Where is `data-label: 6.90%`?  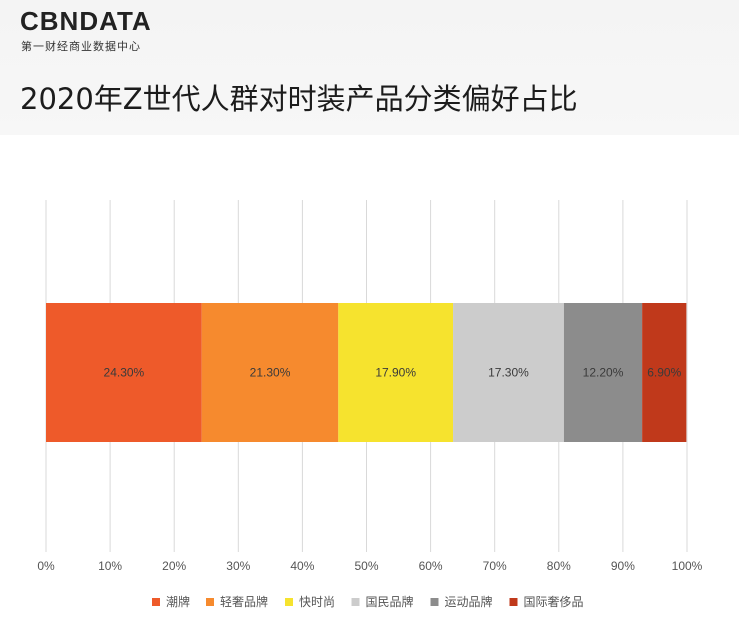
data-label: 6.90% is located at coordinates (664, 373).